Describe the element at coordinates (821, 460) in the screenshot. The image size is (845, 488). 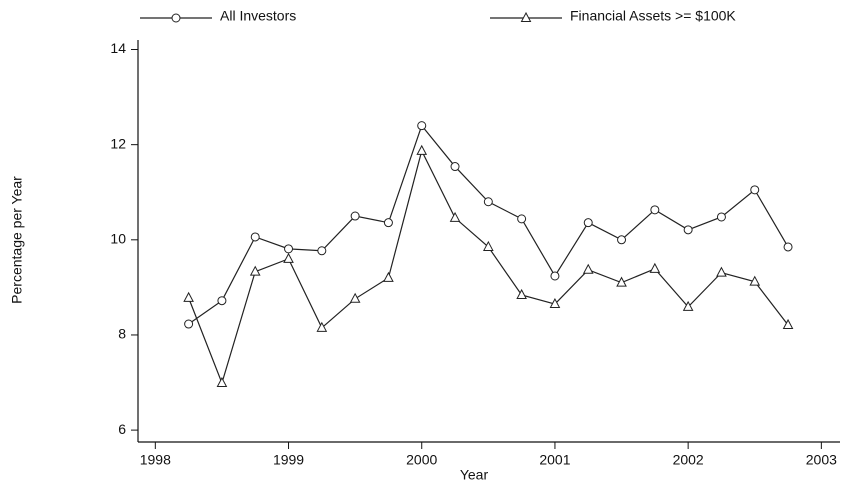
I see `x-tick-label: 2003` at that location.